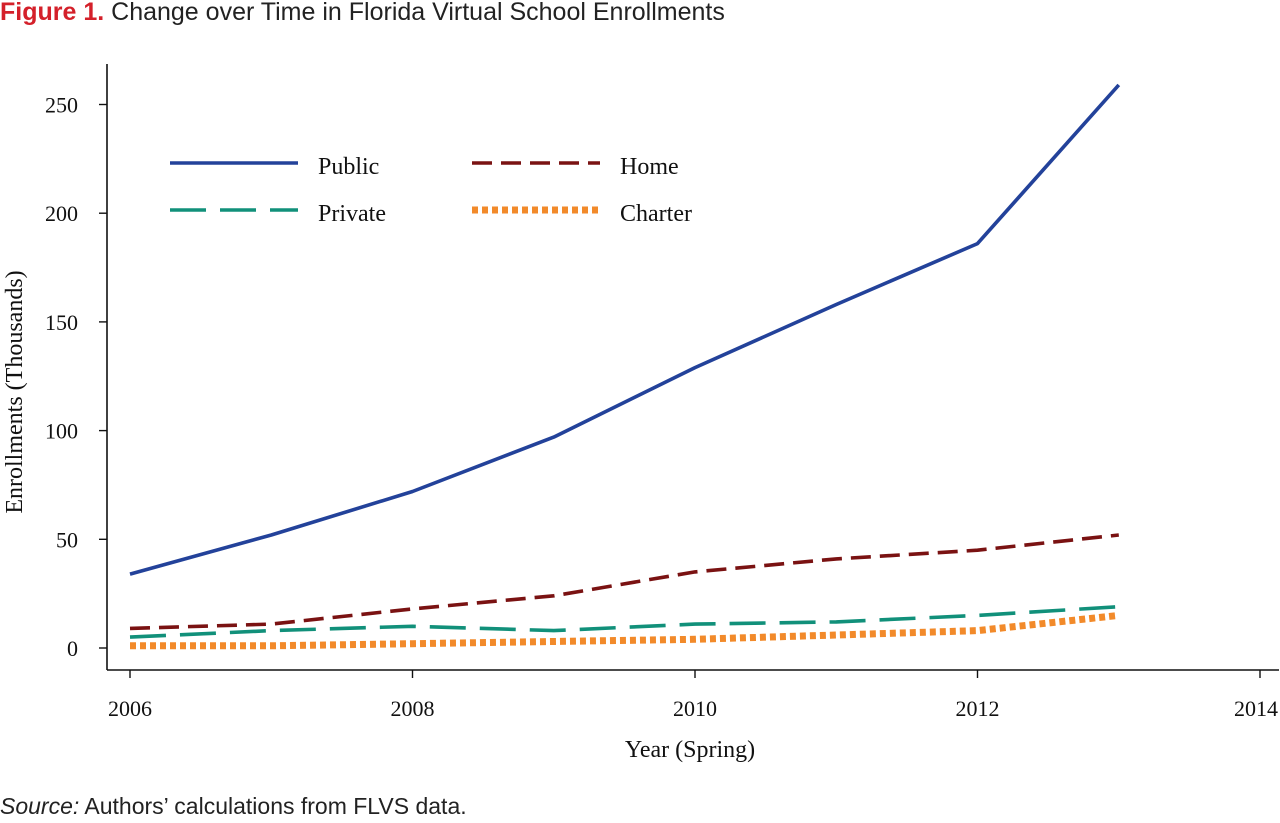 This screenshot has height=823, width=1280. Describe the element at coordinates (1256, 708) in the screenshot. I see `x-tick-label: 2014` at that location.